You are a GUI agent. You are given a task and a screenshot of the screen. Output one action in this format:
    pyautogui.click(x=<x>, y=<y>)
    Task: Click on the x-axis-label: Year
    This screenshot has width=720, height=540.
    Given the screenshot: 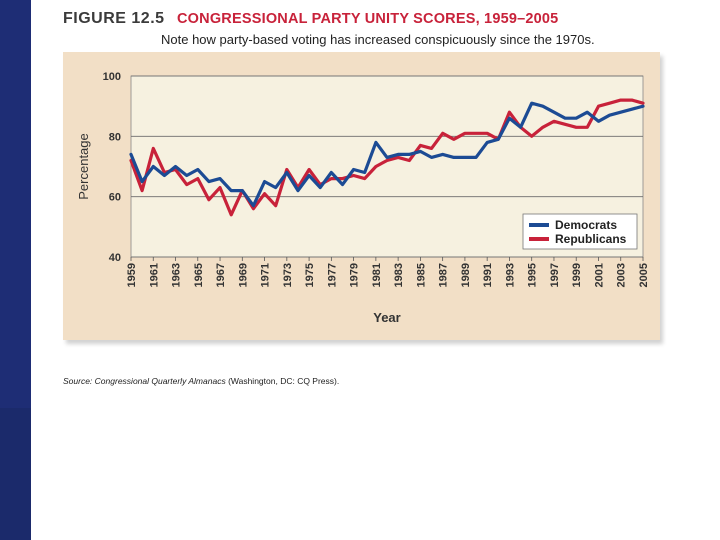 What is the action you would take?
    pyautogui.click(x=386, y=317)
    